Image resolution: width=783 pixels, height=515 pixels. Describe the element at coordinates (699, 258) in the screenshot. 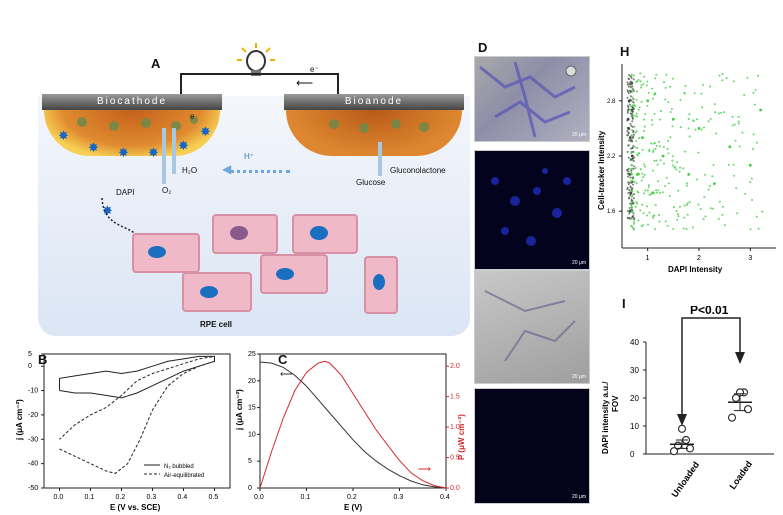

I see `x-tick-label: 2` at that location.